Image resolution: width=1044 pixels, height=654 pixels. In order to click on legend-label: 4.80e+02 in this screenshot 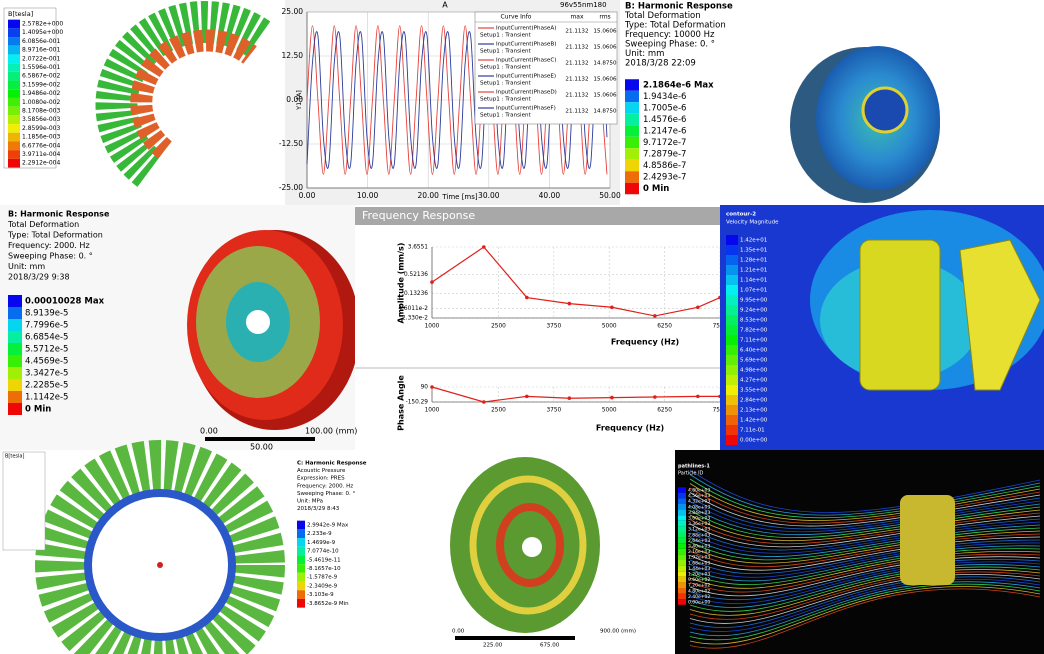, I will do `click(699, 591)`.